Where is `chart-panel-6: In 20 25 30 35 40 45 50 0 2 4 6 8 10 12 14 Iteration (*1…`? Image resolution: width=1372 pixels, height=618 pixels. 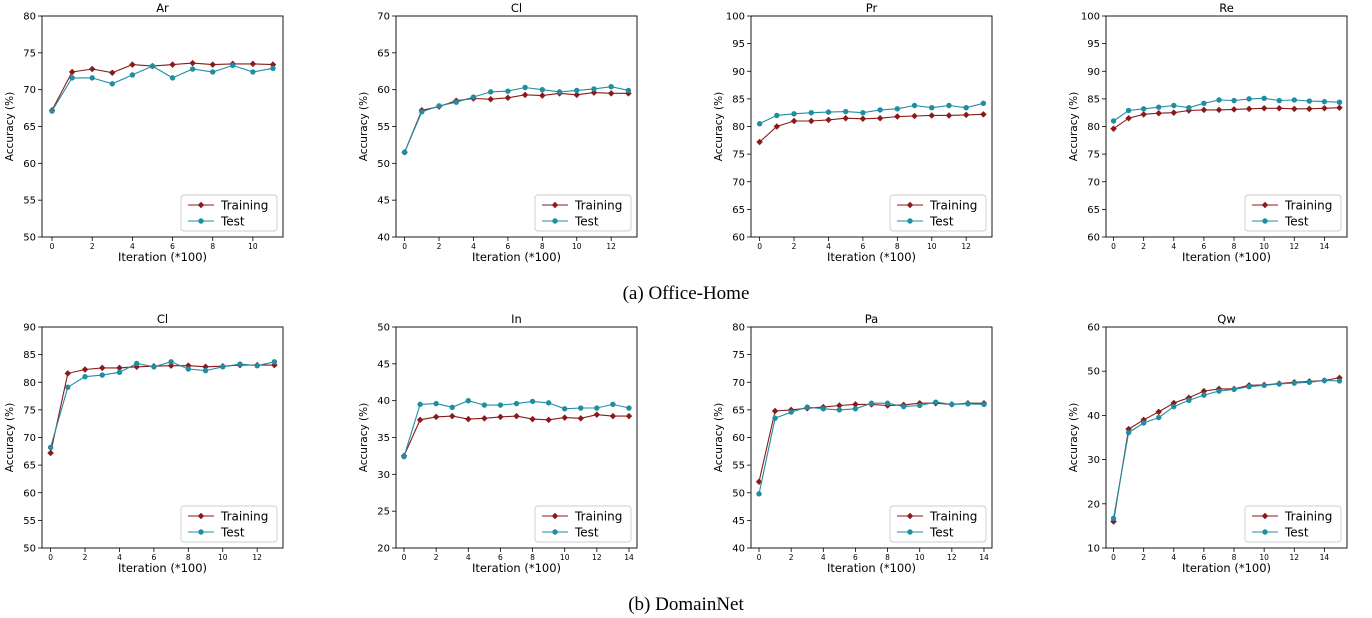
chart-panel-6: In 20 25 30 35 40 45 50 0 2 4 6 8 10 12 14 Iteration (*1… is located at coordinates (498, 443).